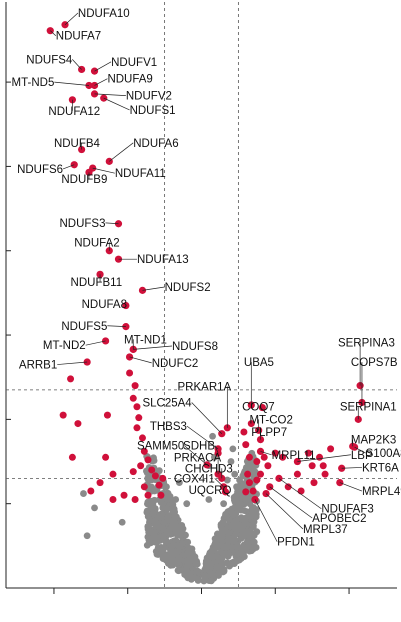 This screenshot has width=401, height=622. What do you see at coordinates (49, 60) in the screenshot?
I see `point-label: NDUFS4` at bounding box center [49, 60].